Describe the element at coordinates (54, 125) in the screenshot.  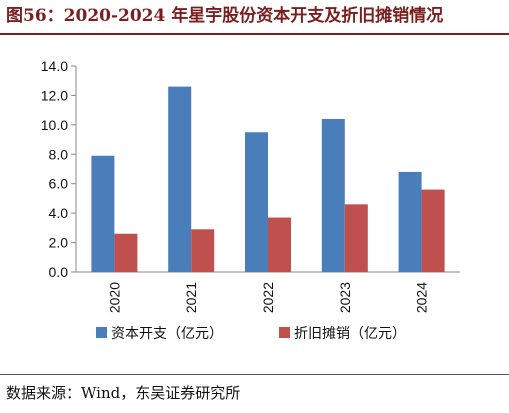
I see `y-tick-label: 10.0` at that location.